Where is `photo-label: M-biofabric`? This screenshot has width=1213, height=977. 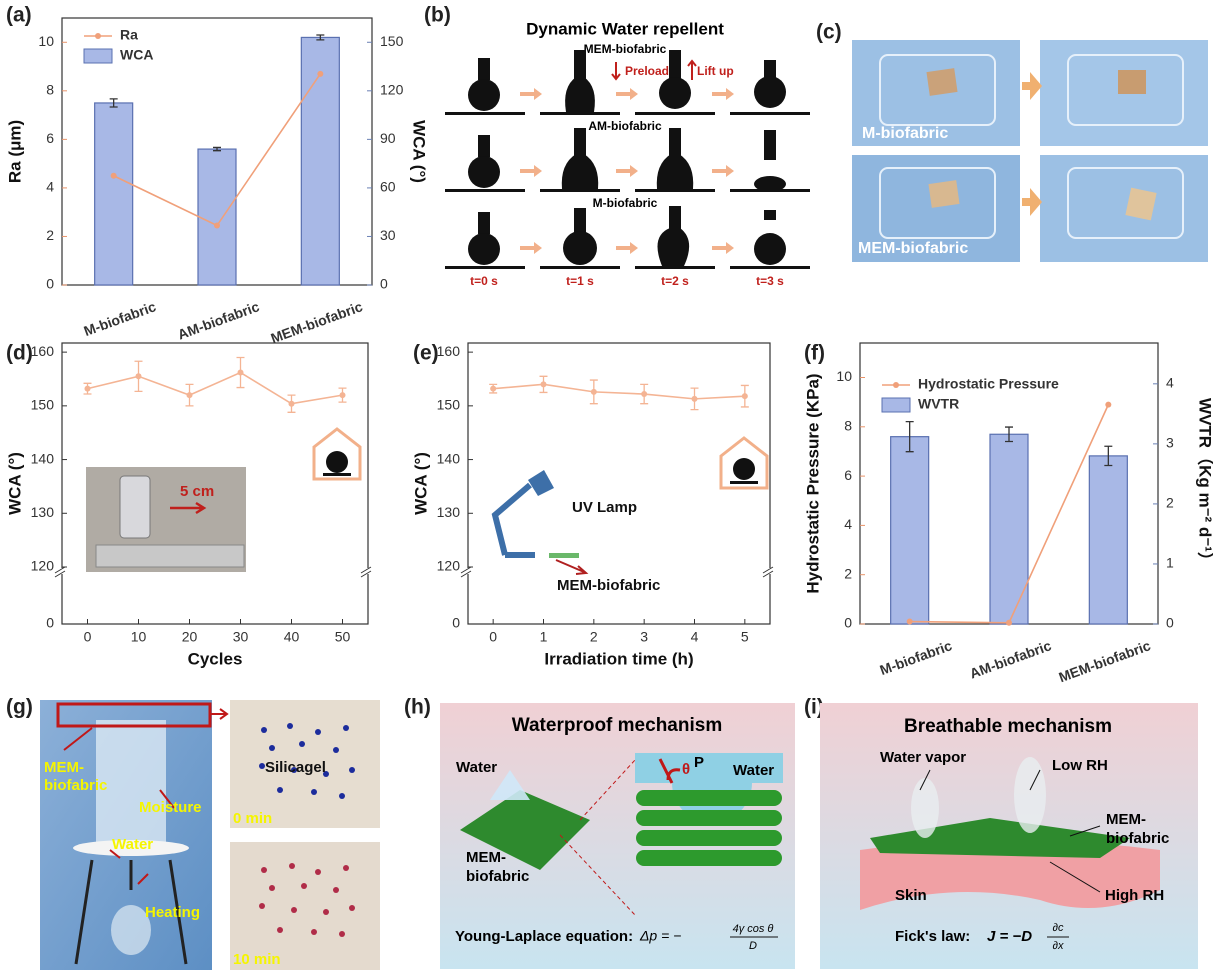 photo-label: M-biofabric is located at coordinates (905, 133).